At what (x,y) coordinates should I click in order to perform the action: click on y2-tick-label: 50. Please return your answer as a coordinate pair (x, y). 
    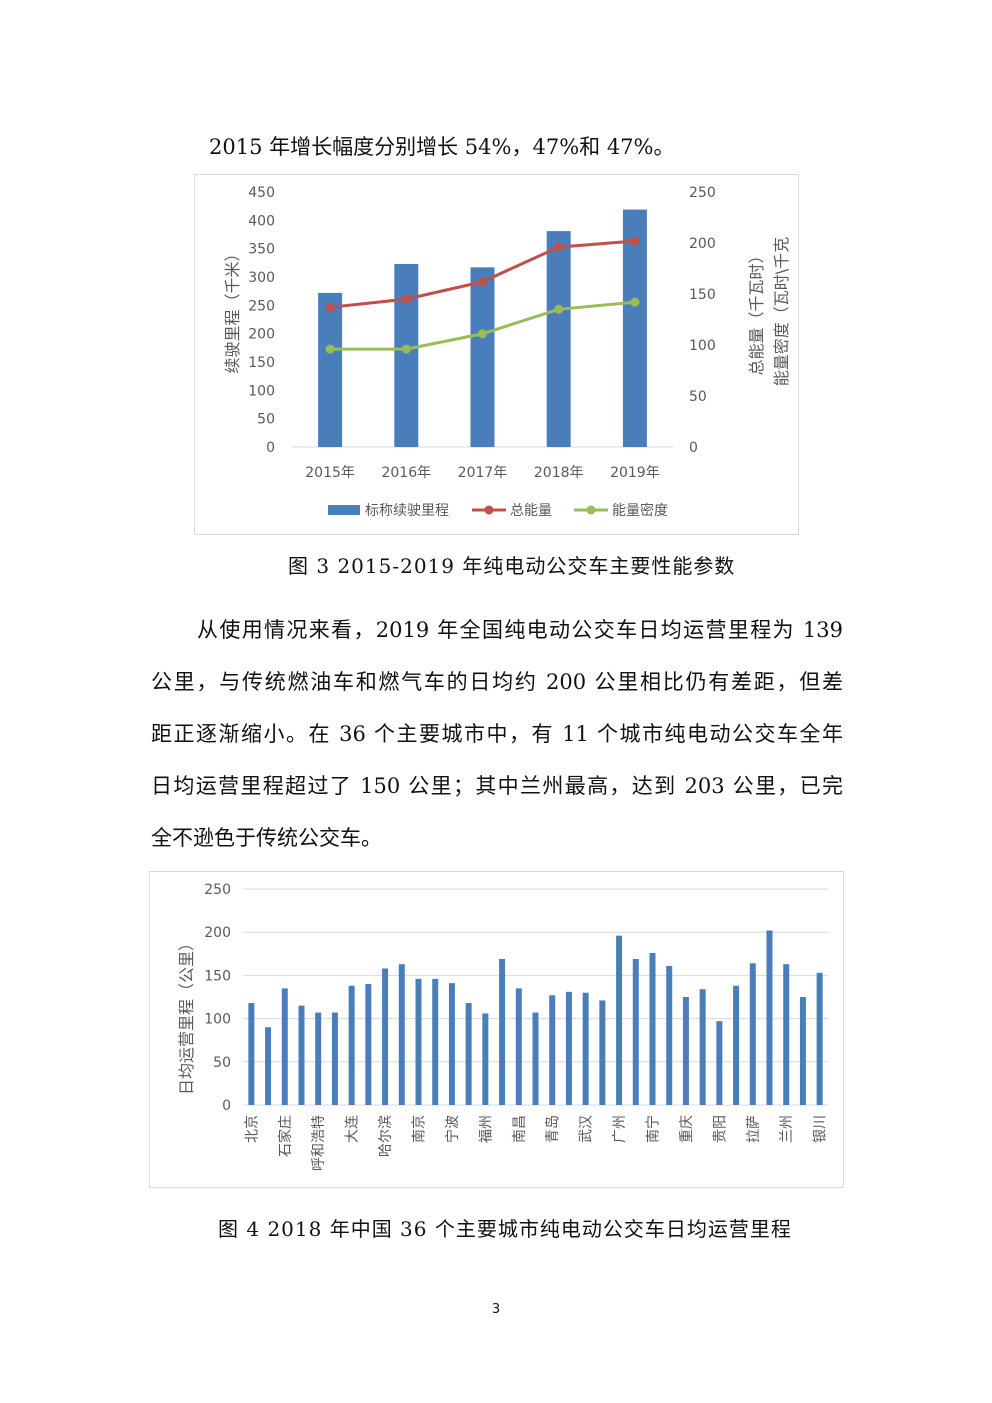
    Looking at the image, I should click on (698, 397).